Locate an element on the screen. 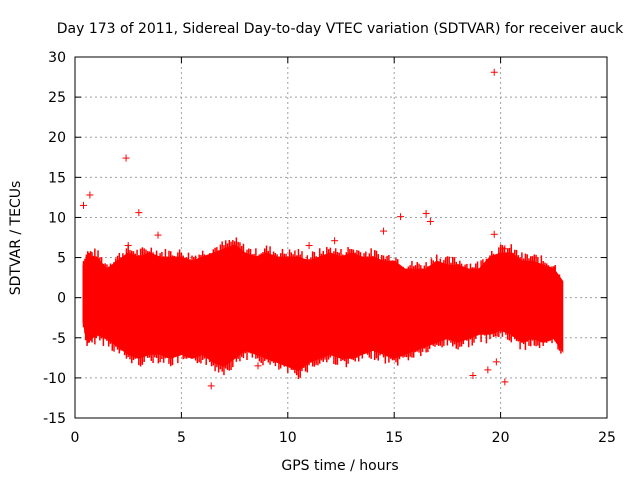  y-tick-label: 30 is located at coordinates (57, 58).